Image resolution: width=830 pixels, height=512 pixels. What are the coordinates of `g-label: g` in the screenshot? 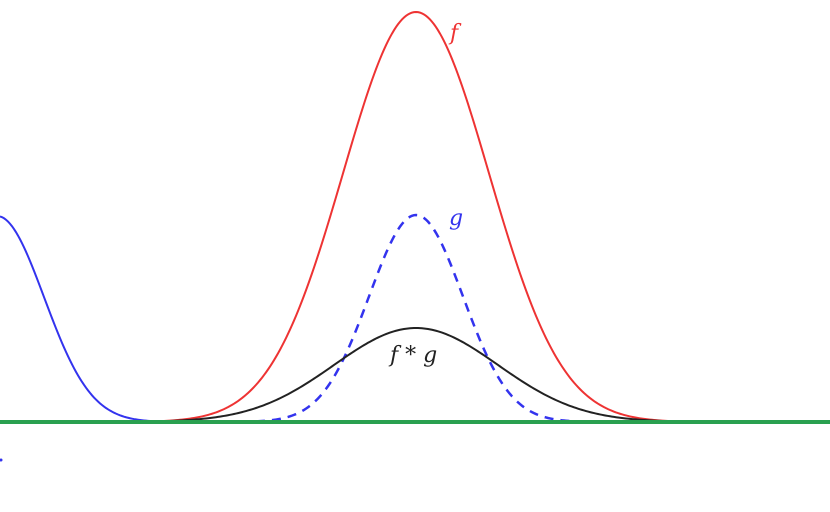 It's located at (456, 218).